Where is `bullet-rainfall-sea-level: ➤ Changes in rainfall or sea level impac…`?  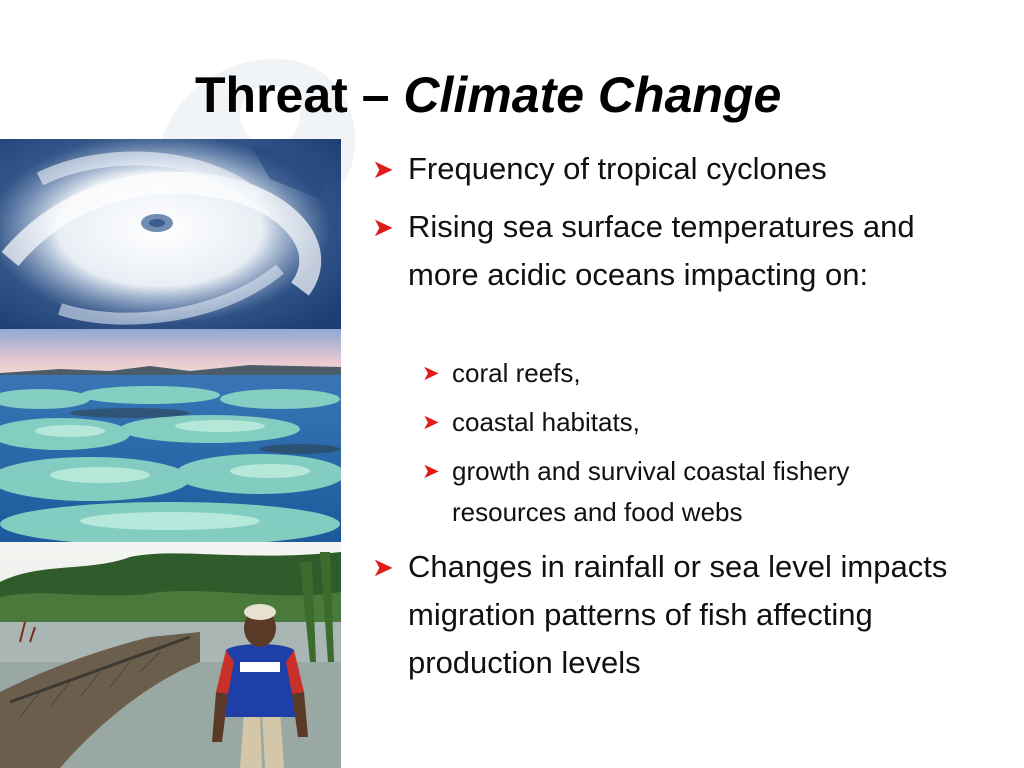
bullet-rainfall-sea-level: ➤ Changes in rainfall or sea level impac… is located at coordinates (672, 615).